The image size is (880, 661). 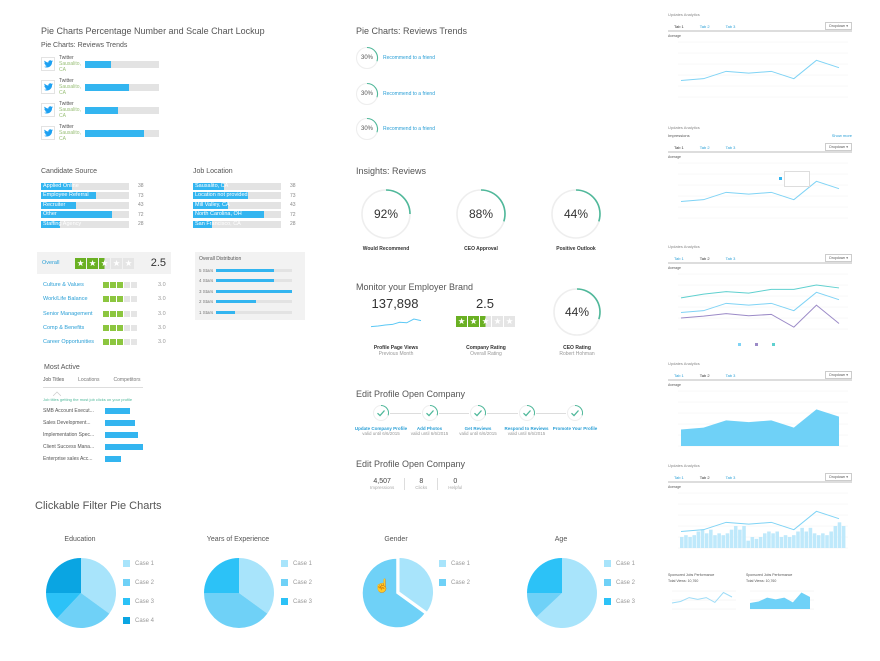 I want to click on rating-category-row: Culture & Values 3.0, so click(x=104, y=285).